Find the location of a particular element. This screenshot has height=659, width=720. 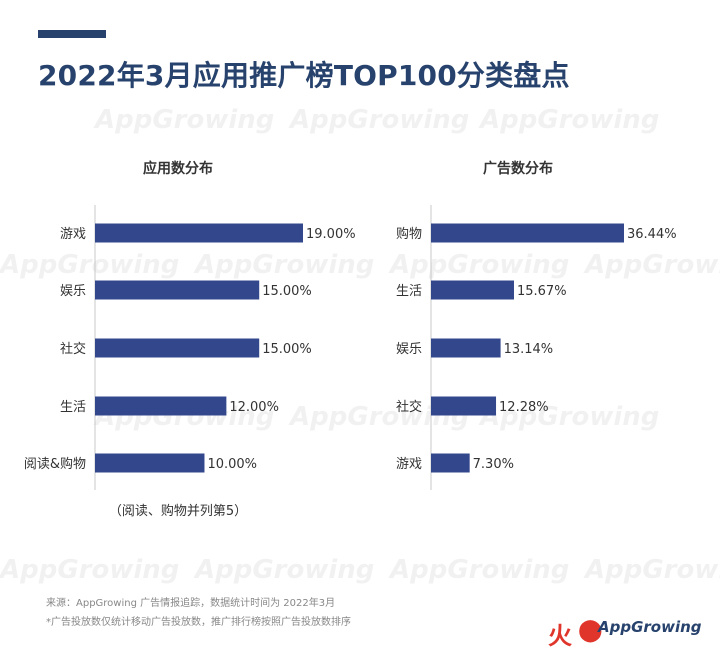

data-label: 7.30% is located at coordinates (493, 464).